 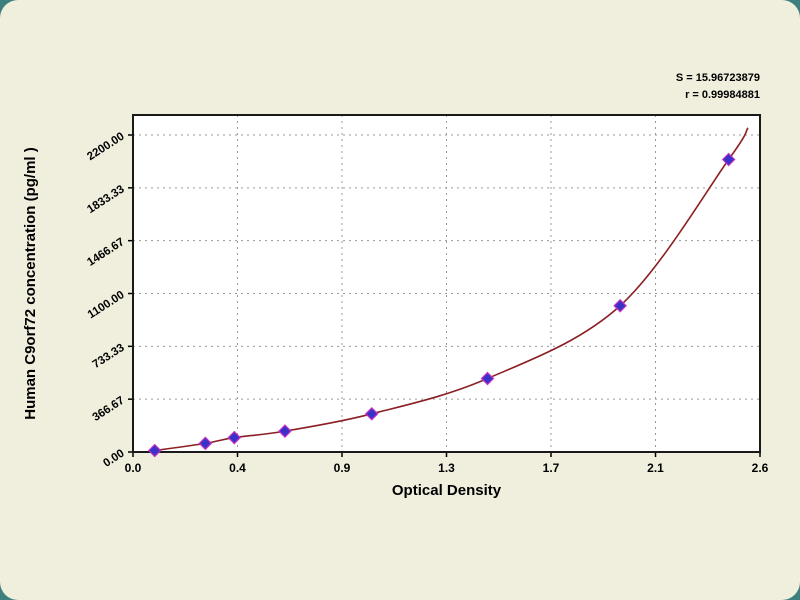 I want to click on svg-text: 0.0, so click(x=133, y=468).